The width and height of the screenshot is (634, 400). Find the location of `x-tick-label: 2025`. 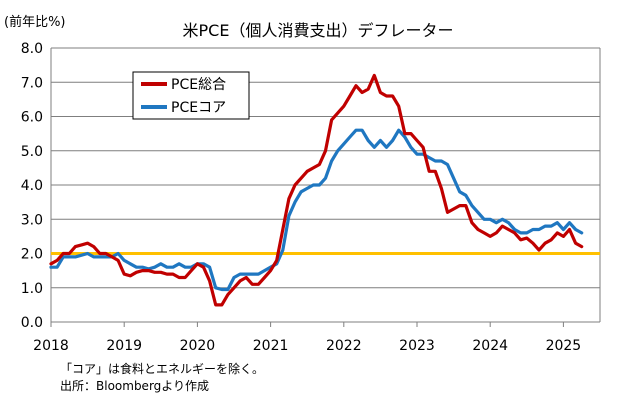

x-tick-label: 2025 is located at coordinates (564, 346).